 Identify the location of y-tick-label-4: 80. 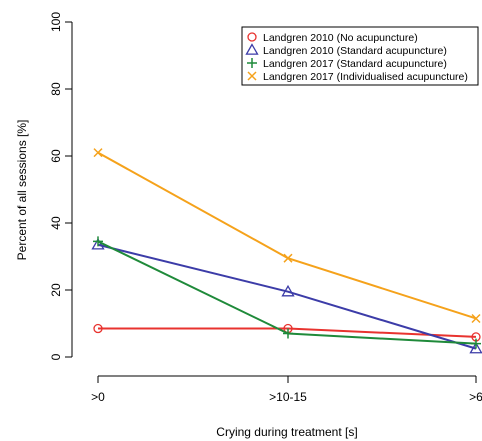
(56, 89).